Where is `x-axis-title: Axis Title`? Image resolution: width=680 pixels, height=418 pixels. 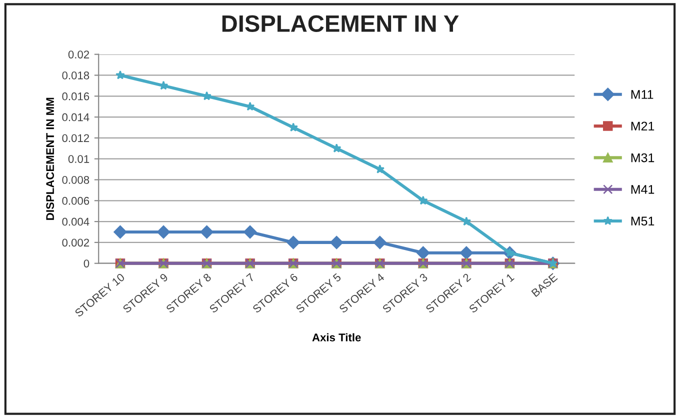 x-axis-title: Axis Title is located at coordinates (336, 337).